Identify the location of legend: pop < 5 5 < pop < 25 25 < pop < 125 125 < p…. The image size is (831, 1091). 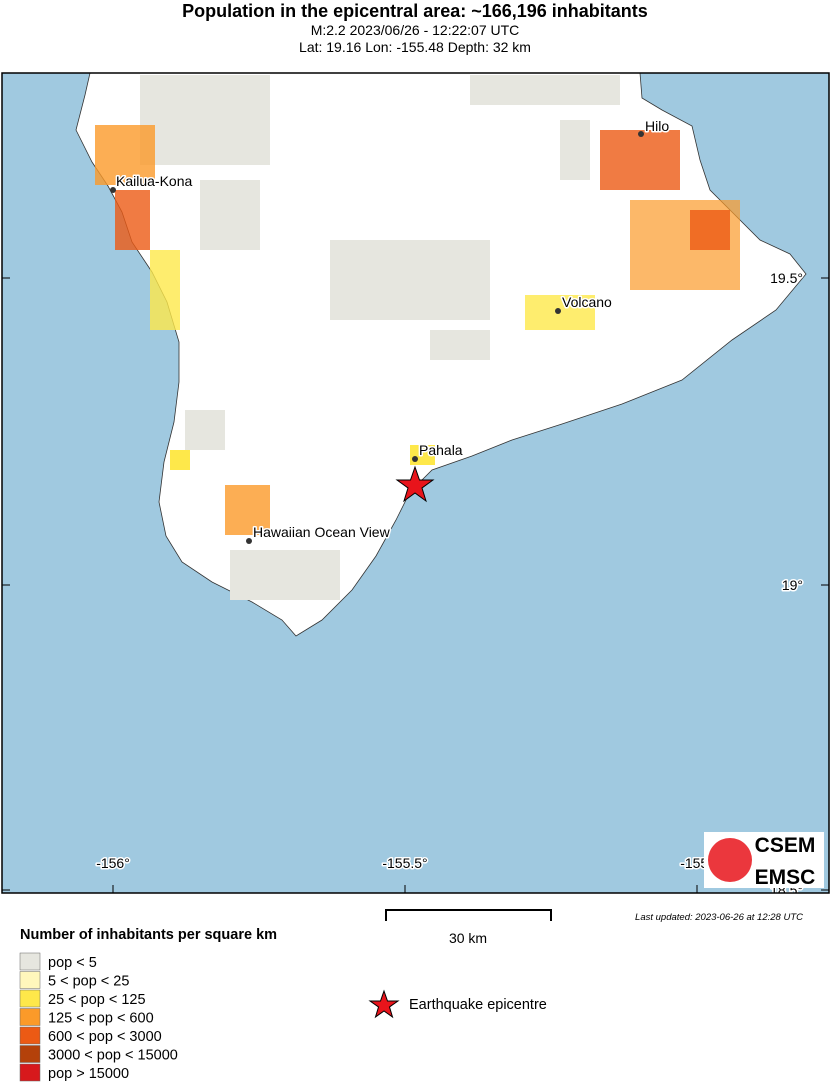
(98, 1017).